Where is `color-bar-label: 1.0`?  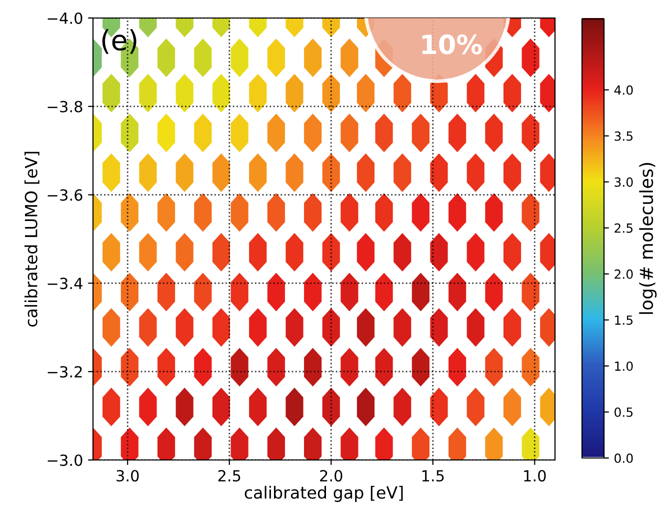
color-bar-label: 1.0 is located at coordinates (624, 366).